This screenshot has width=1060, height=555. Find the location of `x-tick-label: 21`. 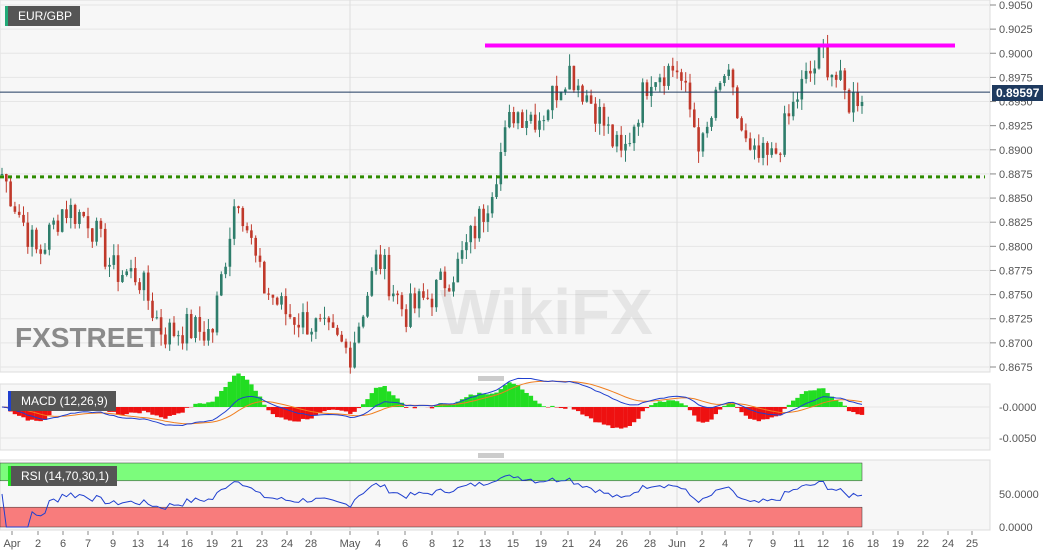

x-tick-label: 21 is located at coordinates (237, 544).